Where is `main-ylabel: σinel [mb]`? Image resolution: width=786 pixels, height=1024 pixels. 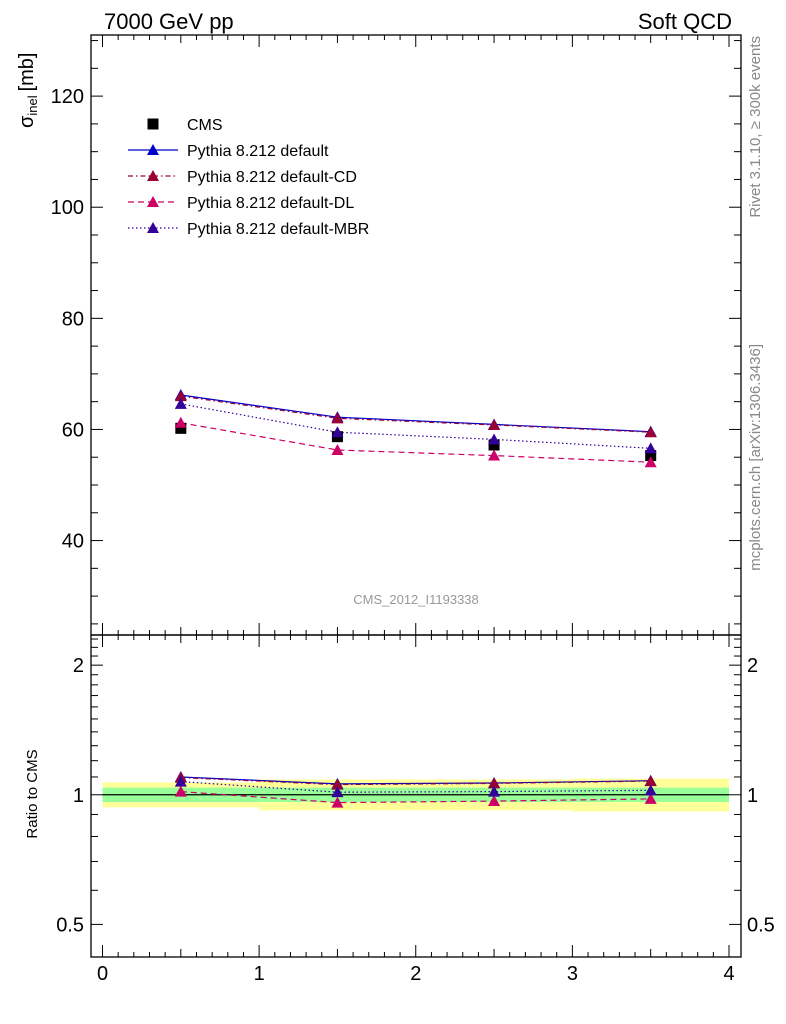
main-ylabel: σinel [mb] is located at coordinates (28, 91).